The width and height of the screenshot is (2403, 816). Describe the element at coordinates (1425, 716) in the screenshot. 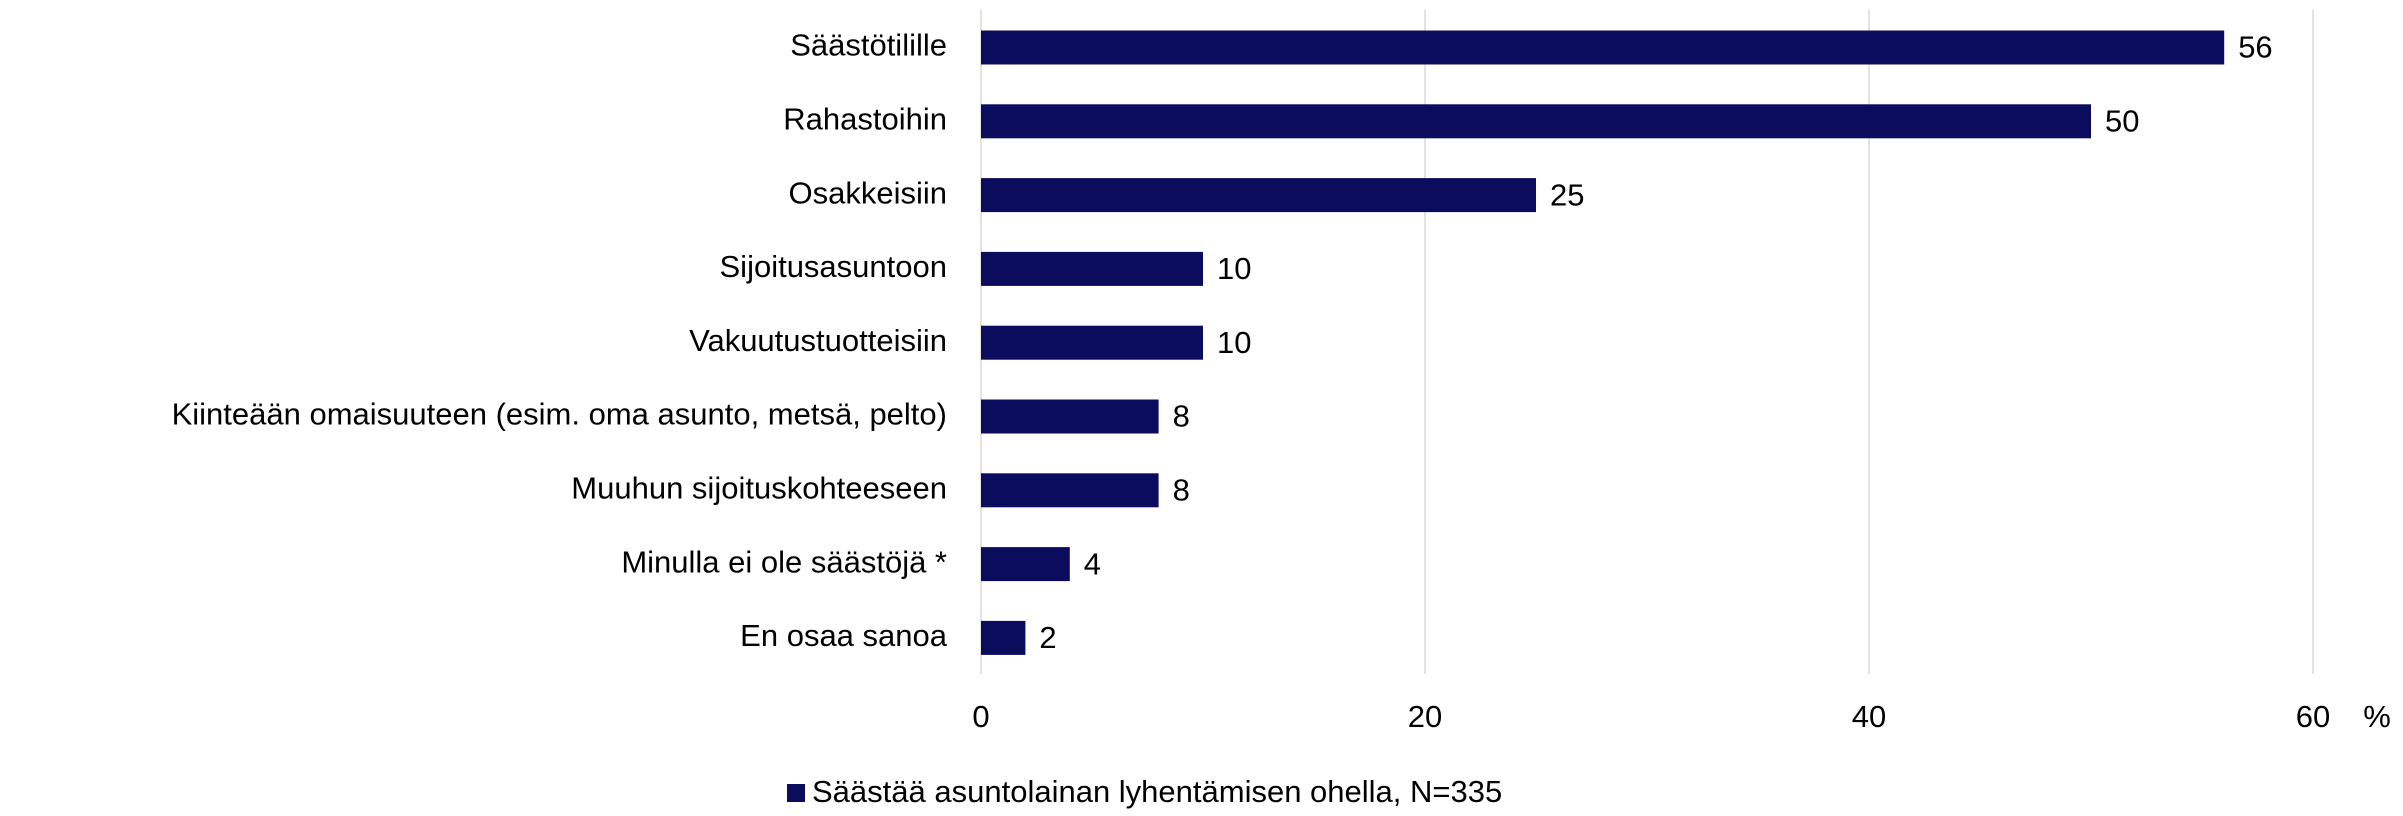

I see `x-tick-label: 20` at that location.